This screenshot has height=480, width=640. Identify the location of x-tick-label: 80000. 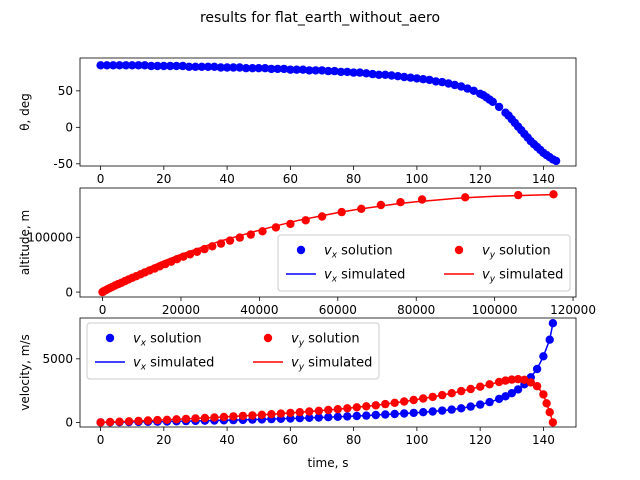
(416, 310).